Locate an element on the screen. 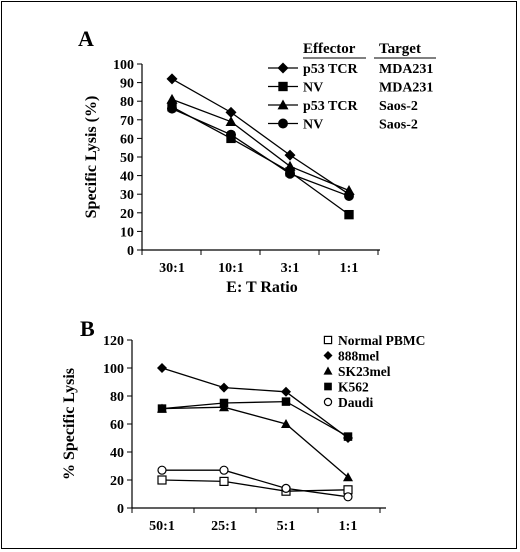 Image resolution: width=520 pixels, height=552 pixels. legend-label: SK23mel is located at coordinates (364, 371).